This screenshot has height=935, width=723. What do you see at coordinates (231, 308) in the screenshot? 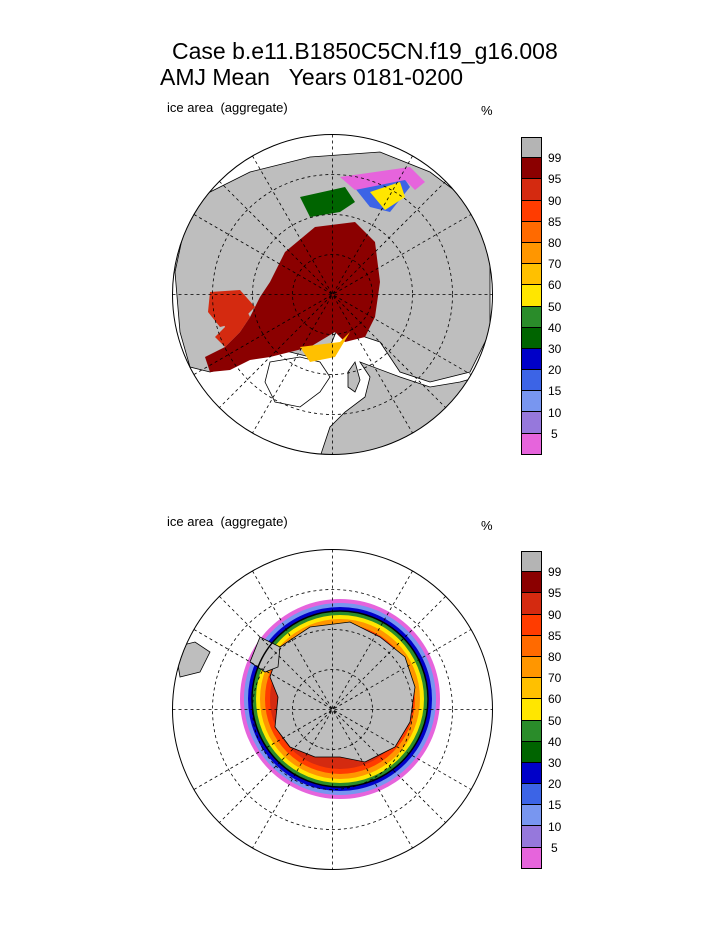
I see `north-sea-ice-hudson` at bounding box center [231, 308].